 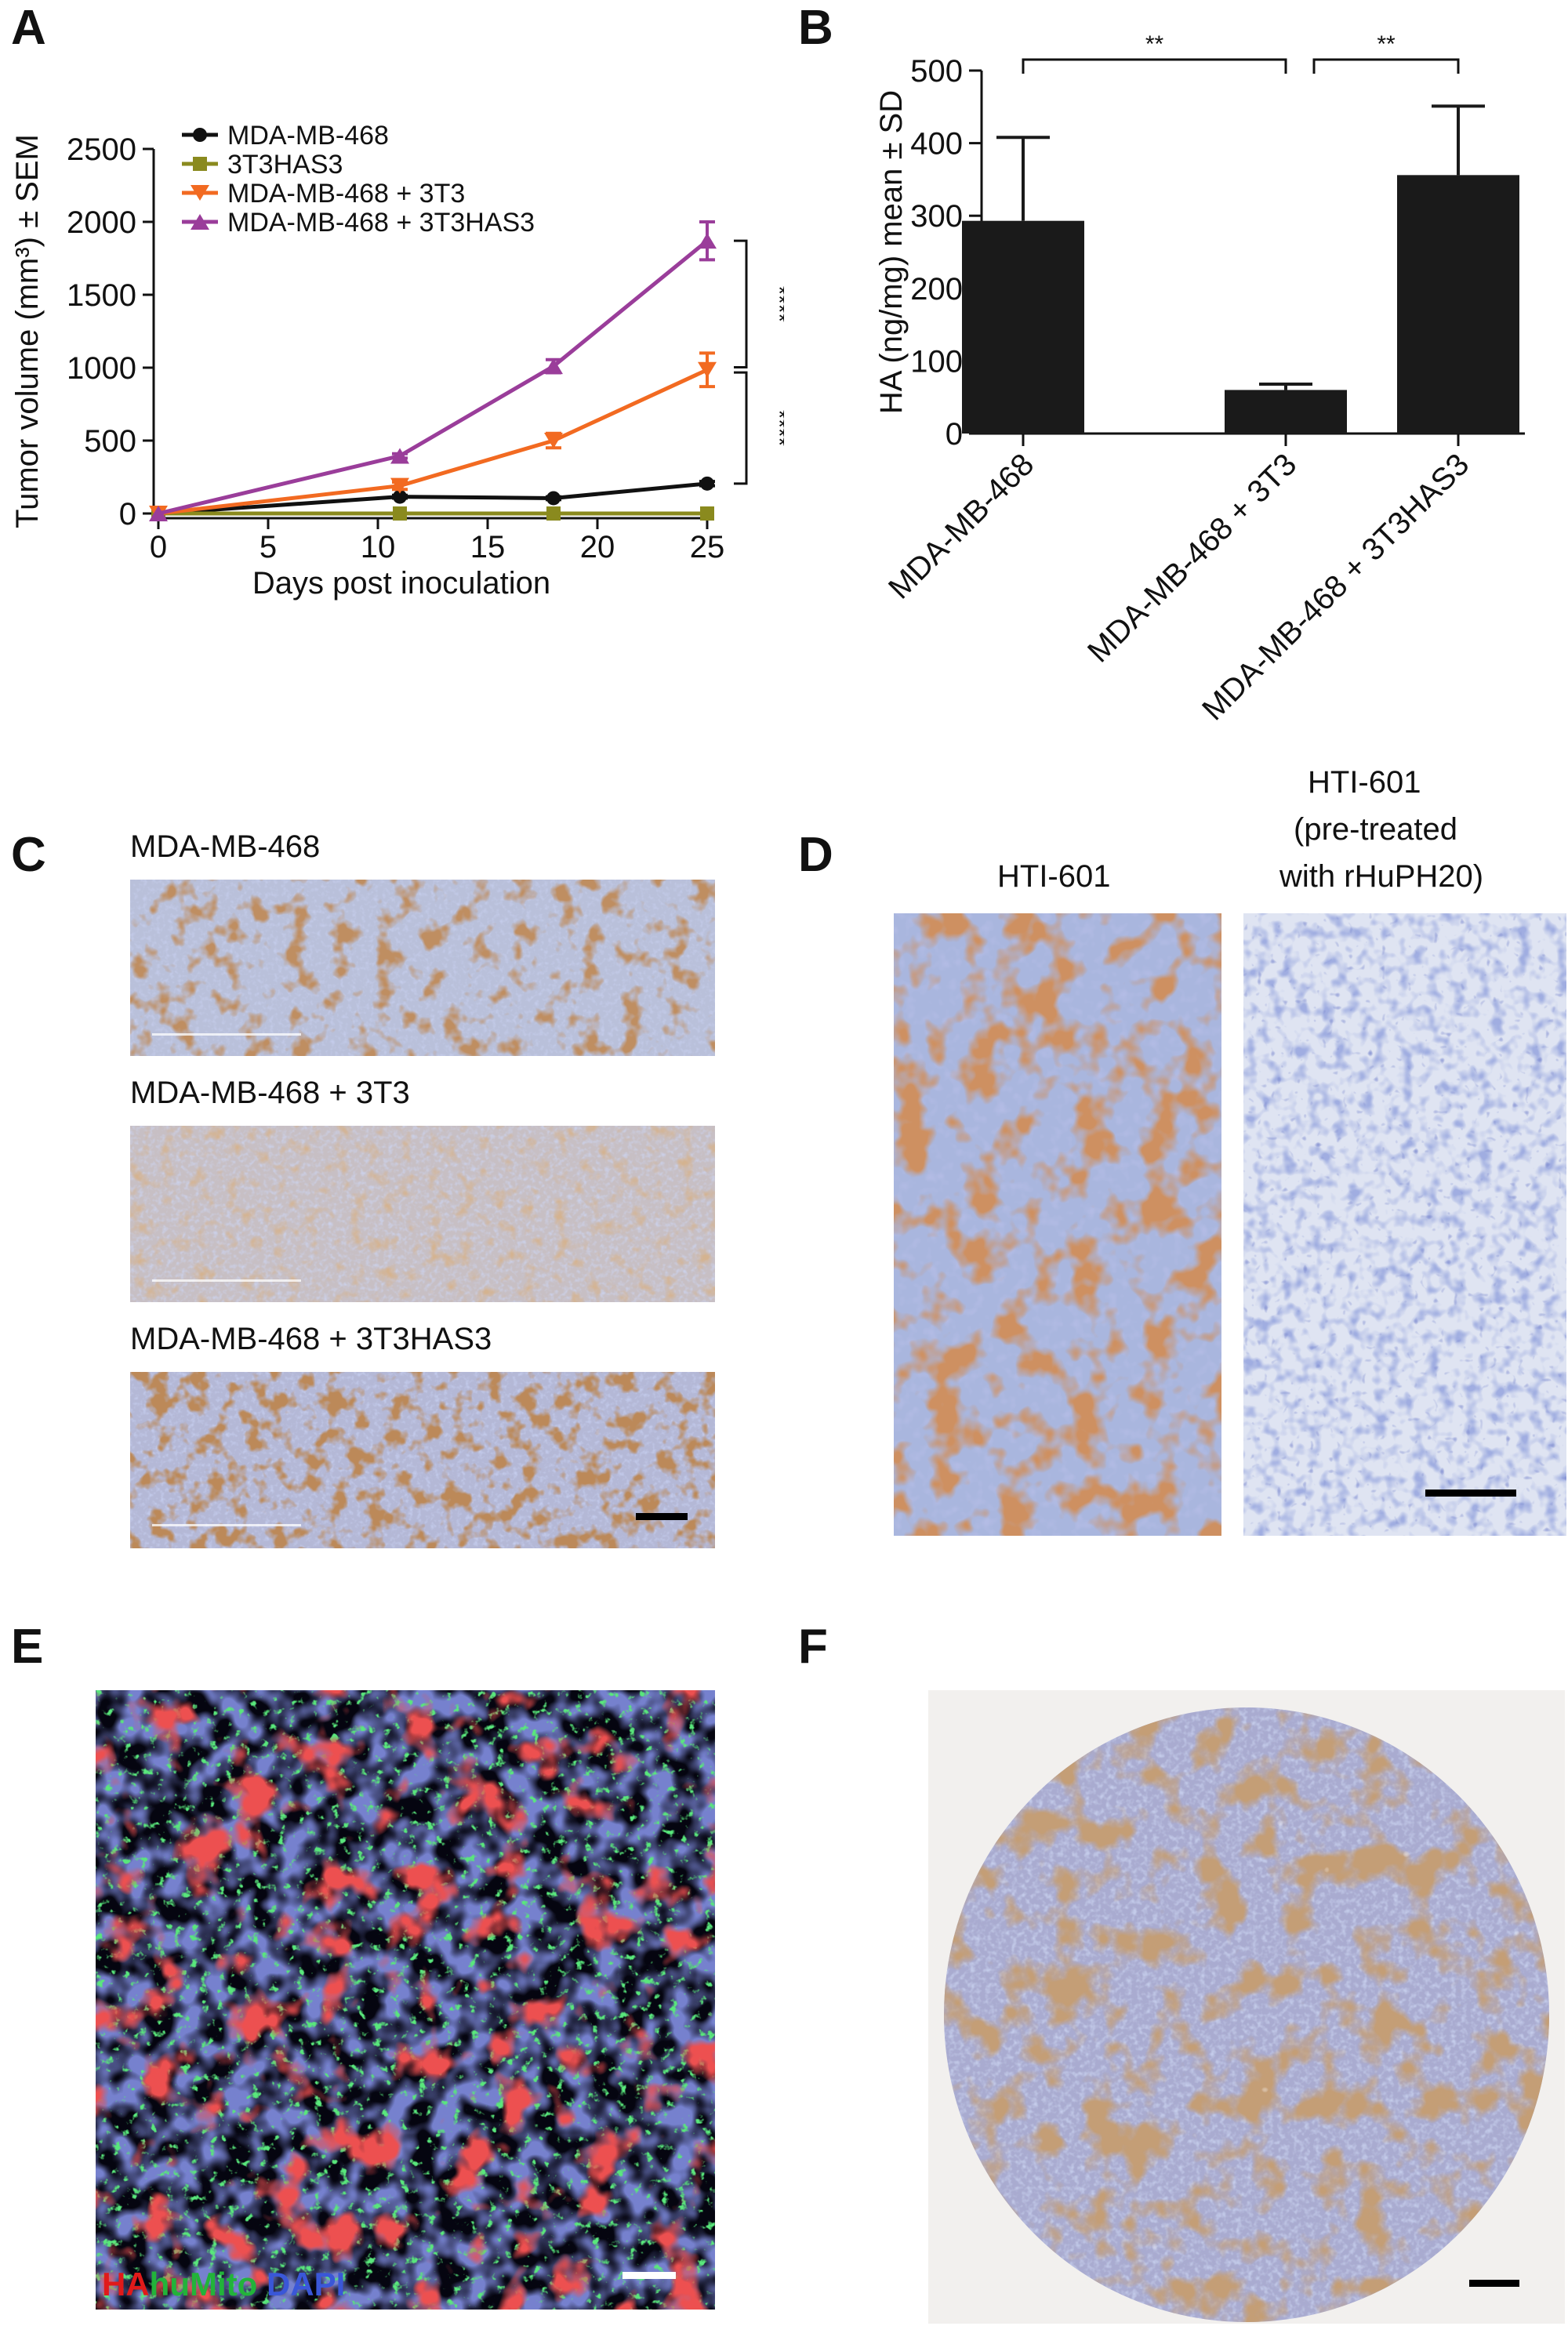 What do you see at coordinates (102, 368) in the screenshot?
I see `y-tick-label: 1000` at bounding box center [102, 368].